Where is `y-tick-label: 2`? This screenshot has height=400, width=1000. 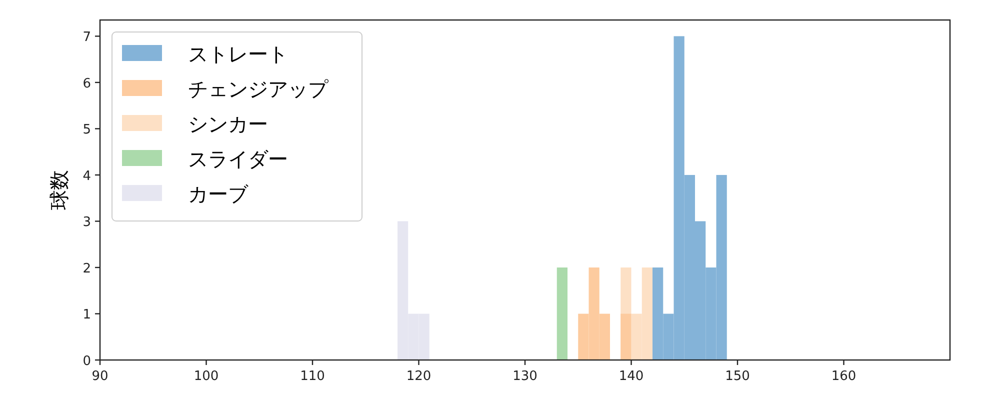 y-tick-label: 2 is located at coordinates (86, 268).